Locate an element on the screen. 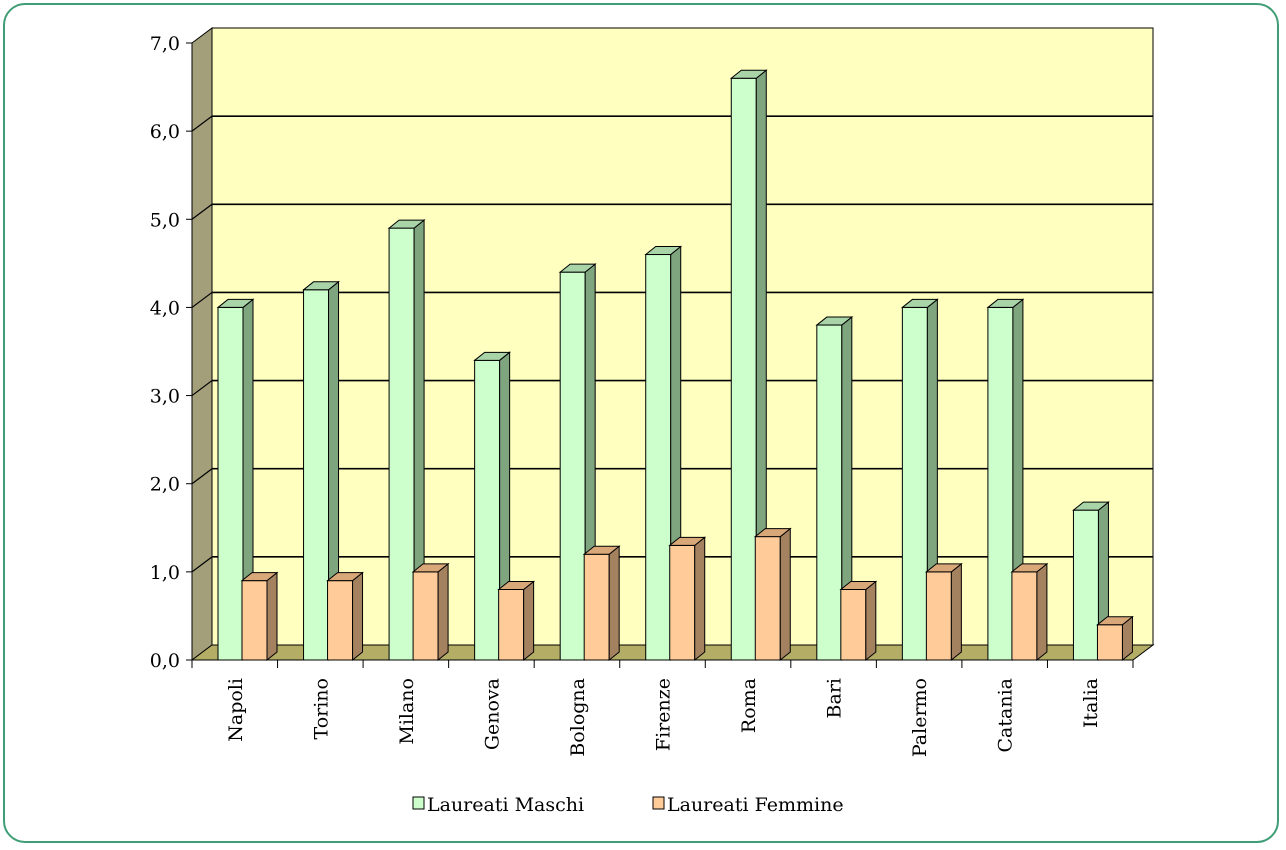 The height and width of the screenshot is (850, 1286). y-tick-label: 4,0 is located at coordinates (165, 308).